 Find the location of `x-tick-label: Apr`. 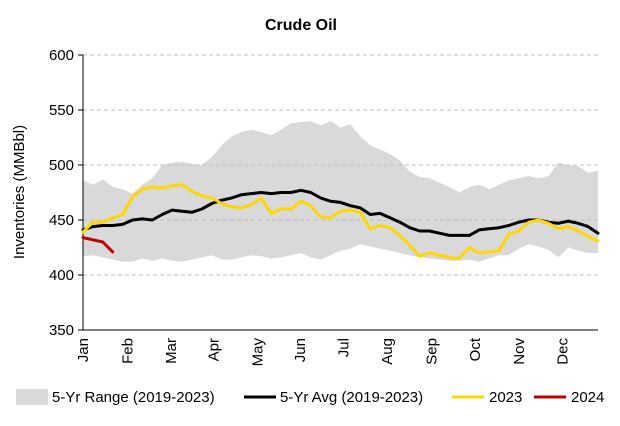

x-tick-label: Apr is located at coordinates (214, 349).